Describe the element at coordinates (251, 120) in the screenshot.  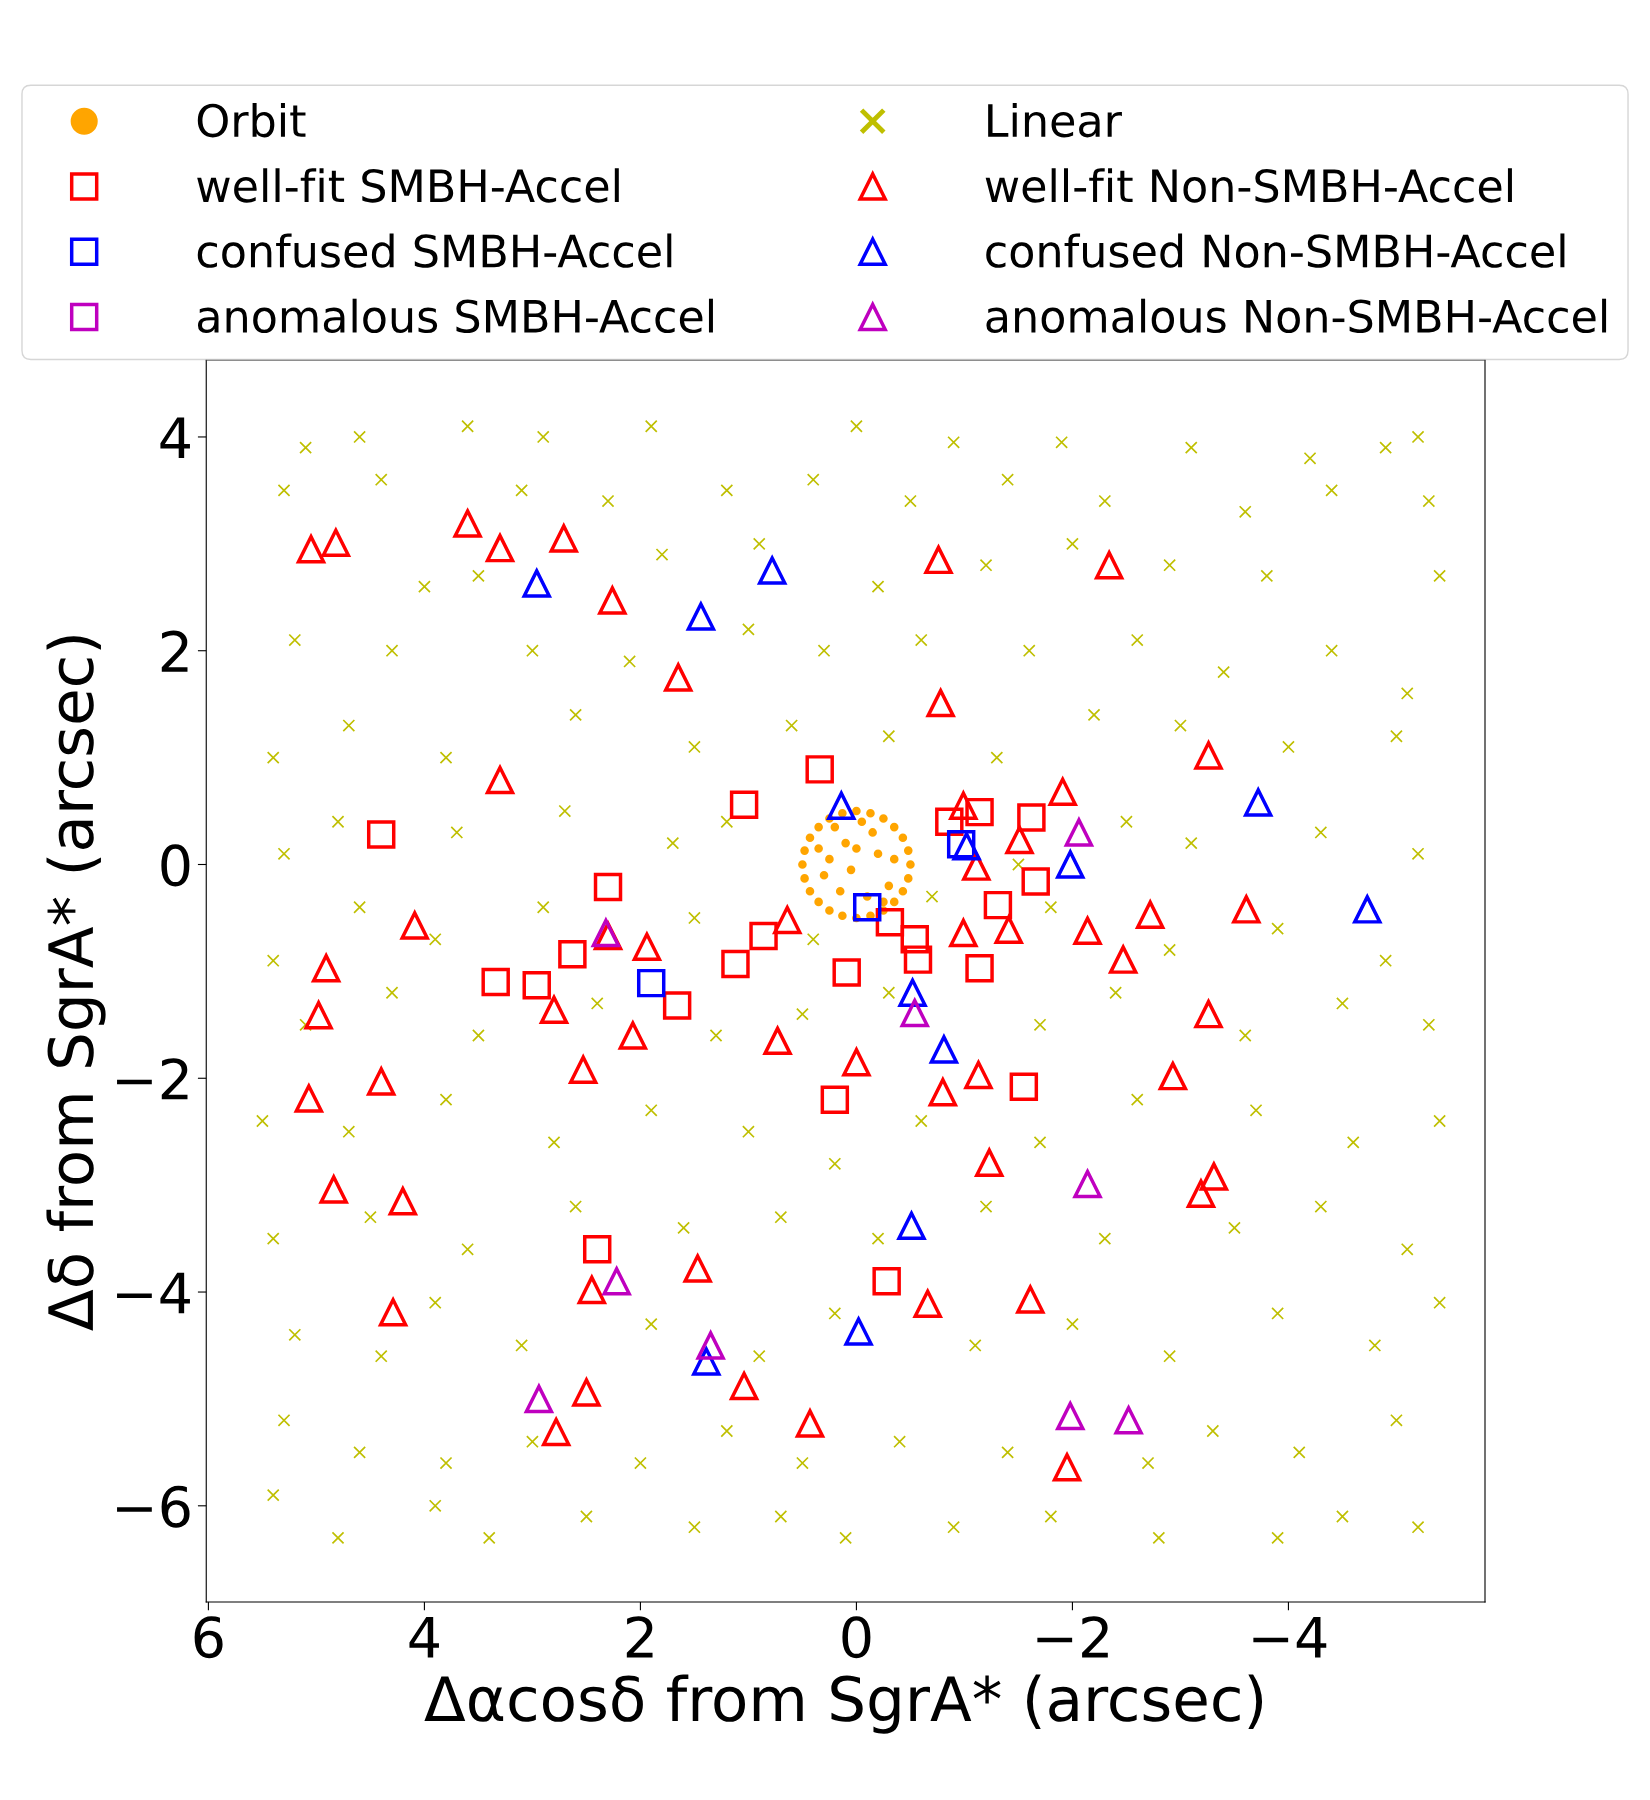
I see `legend-label: Orbit` at that location.